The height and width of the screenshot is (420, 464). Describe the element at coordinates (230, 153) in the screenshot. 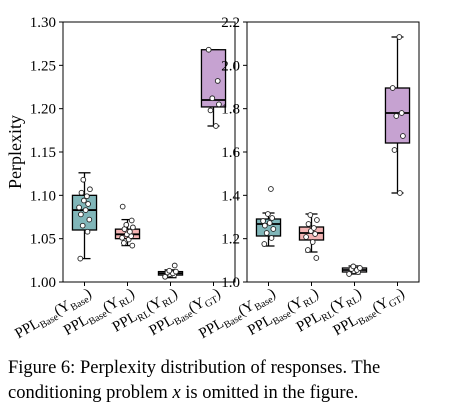

I see `y-tick-label: 1.6` at that location.